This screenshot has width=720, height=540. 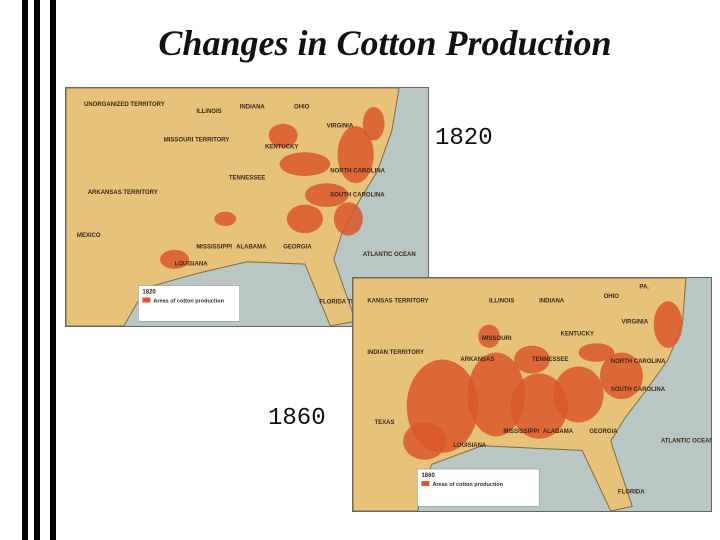 What do you see at coordinates (350, 302) in the screenshot?
I see `map-label: FLORIDA TERRITORY` at bounding box center [350, 302].